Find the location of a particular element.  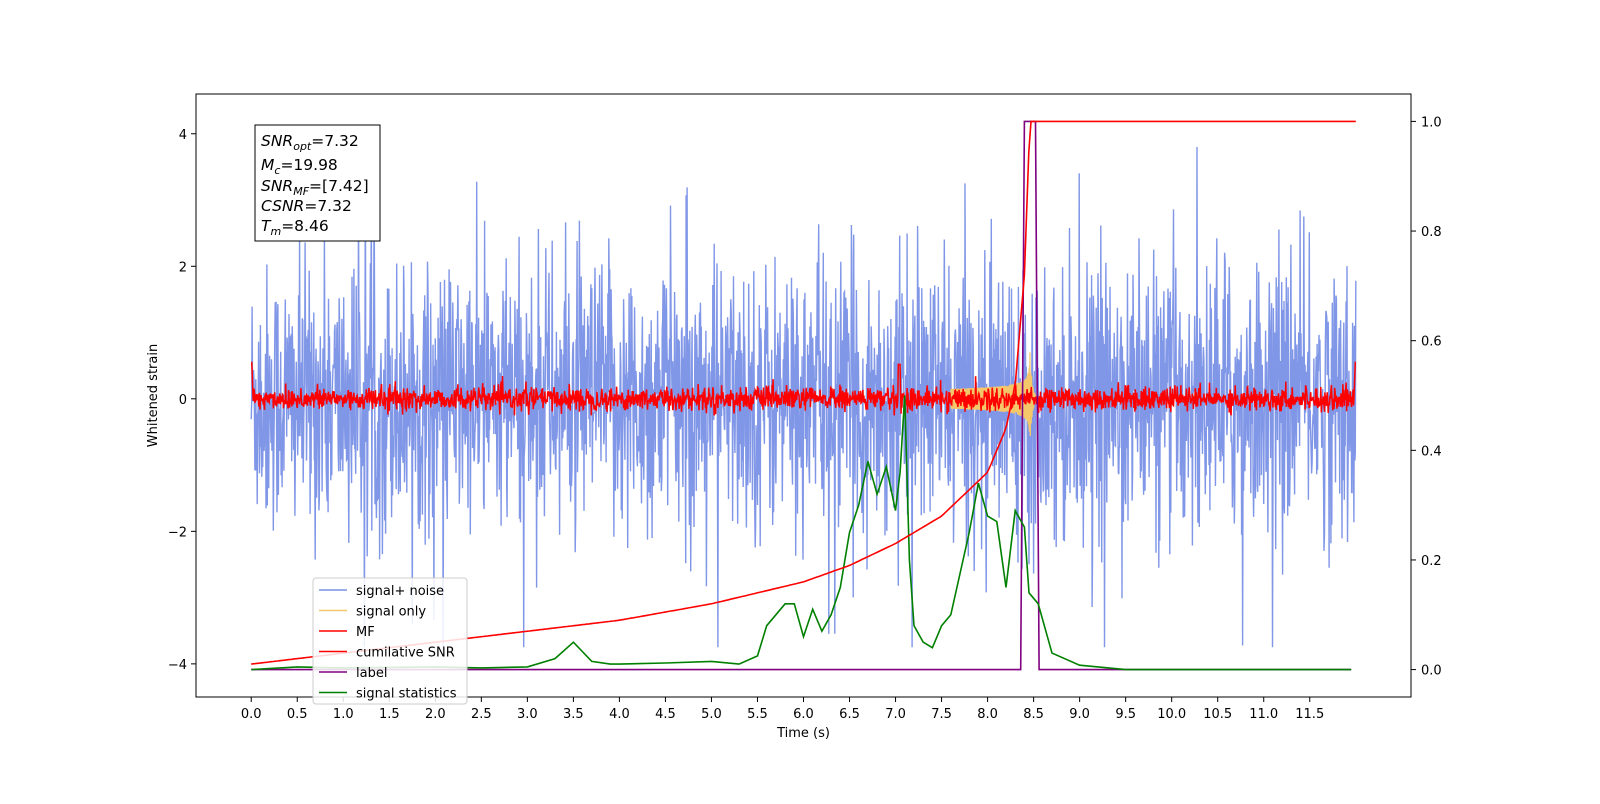

x-tick-label: 11.5 is located at coordinates (1309, 714).